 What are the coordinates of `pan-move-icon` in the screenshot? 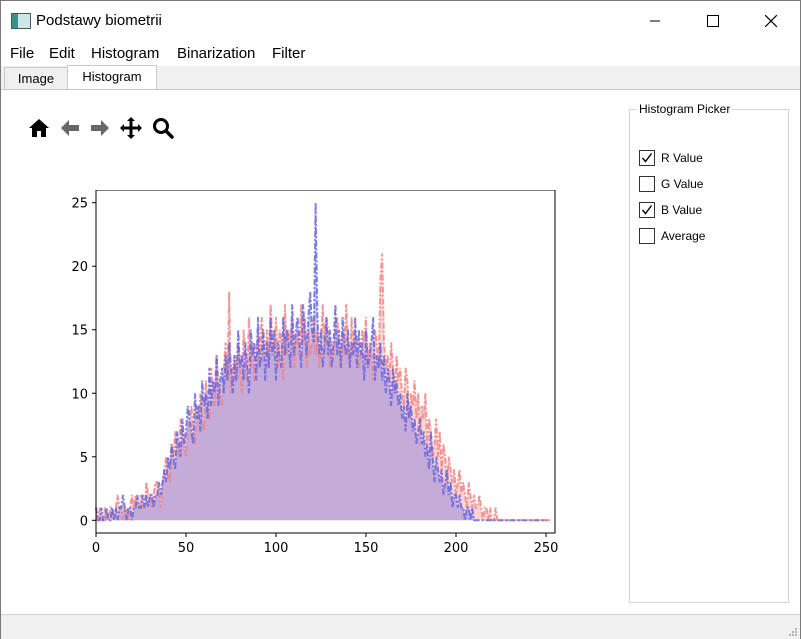 It's located at (131, 128).